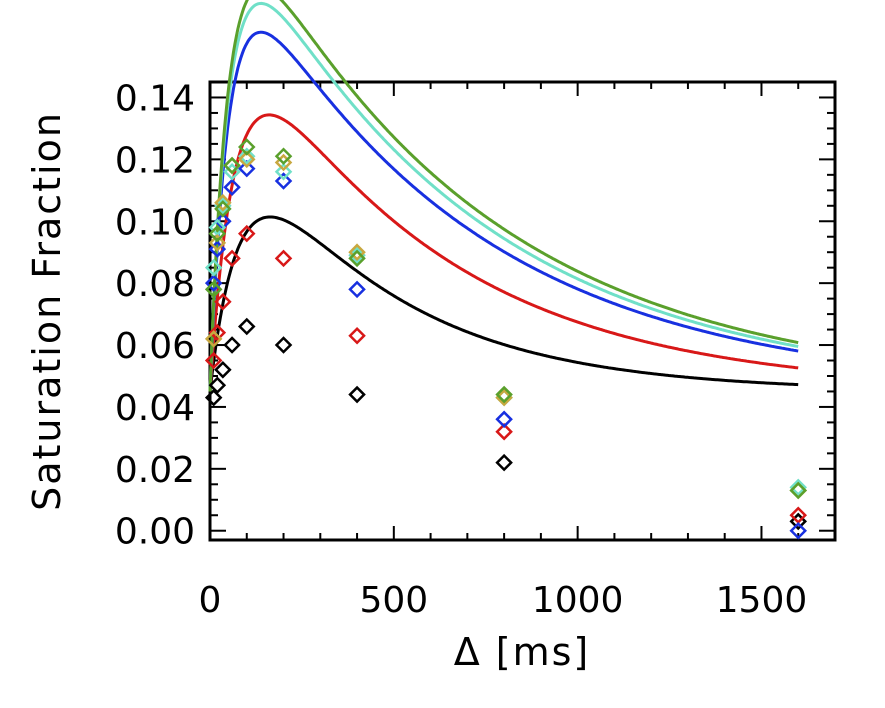 The height and width of the screenshot is (708, 885). What do you see at coordinates (155, 284) in the screenshot?
I see `y-tick-label: 0.08` at bounding box center [155, 284].